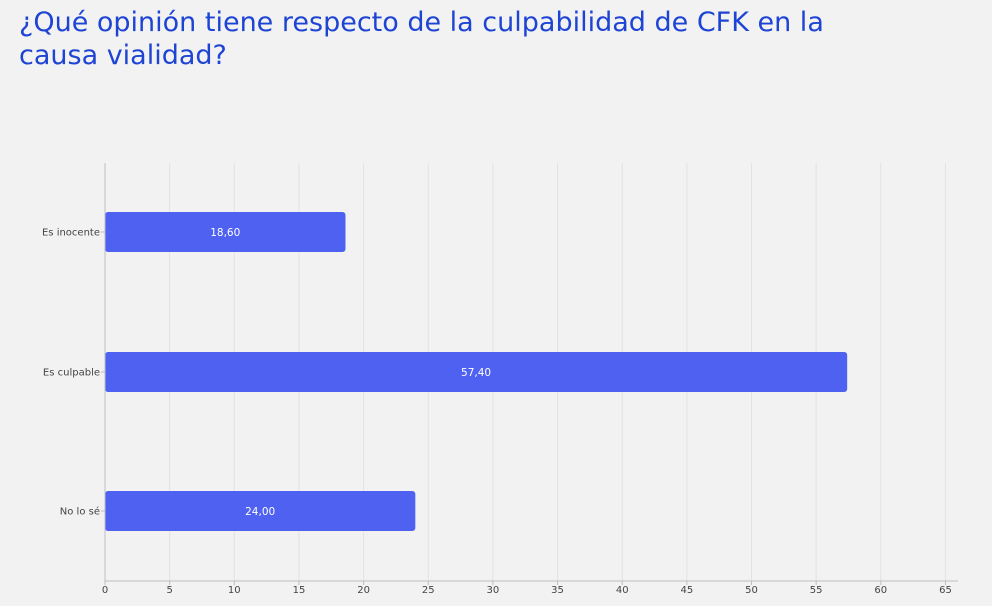 The image size is (992, 606). Describe the element at coordinates (428, 590) in the screenshot. I see `x-tick-label: 25` at that location.